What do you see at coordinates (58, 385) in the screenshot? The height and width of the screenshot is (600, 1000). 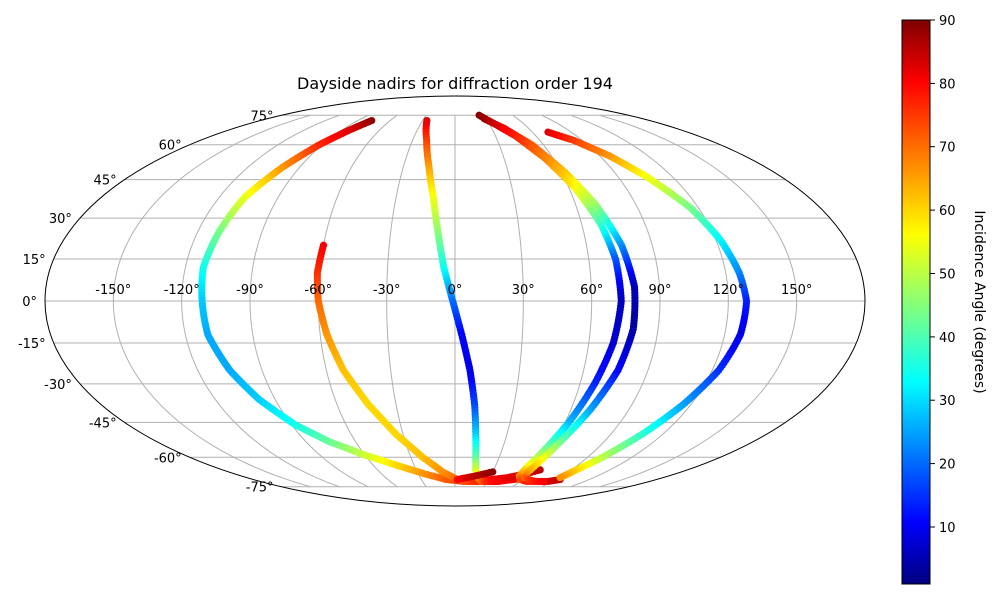 I see `latitude-tick-label: -30°` at bounding box center [58, 385].